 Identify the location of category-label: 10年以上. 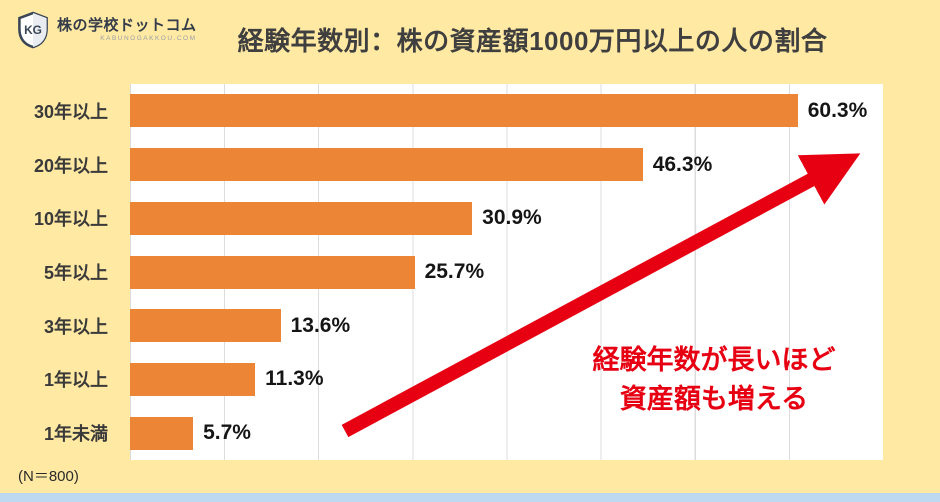
(70, 219).